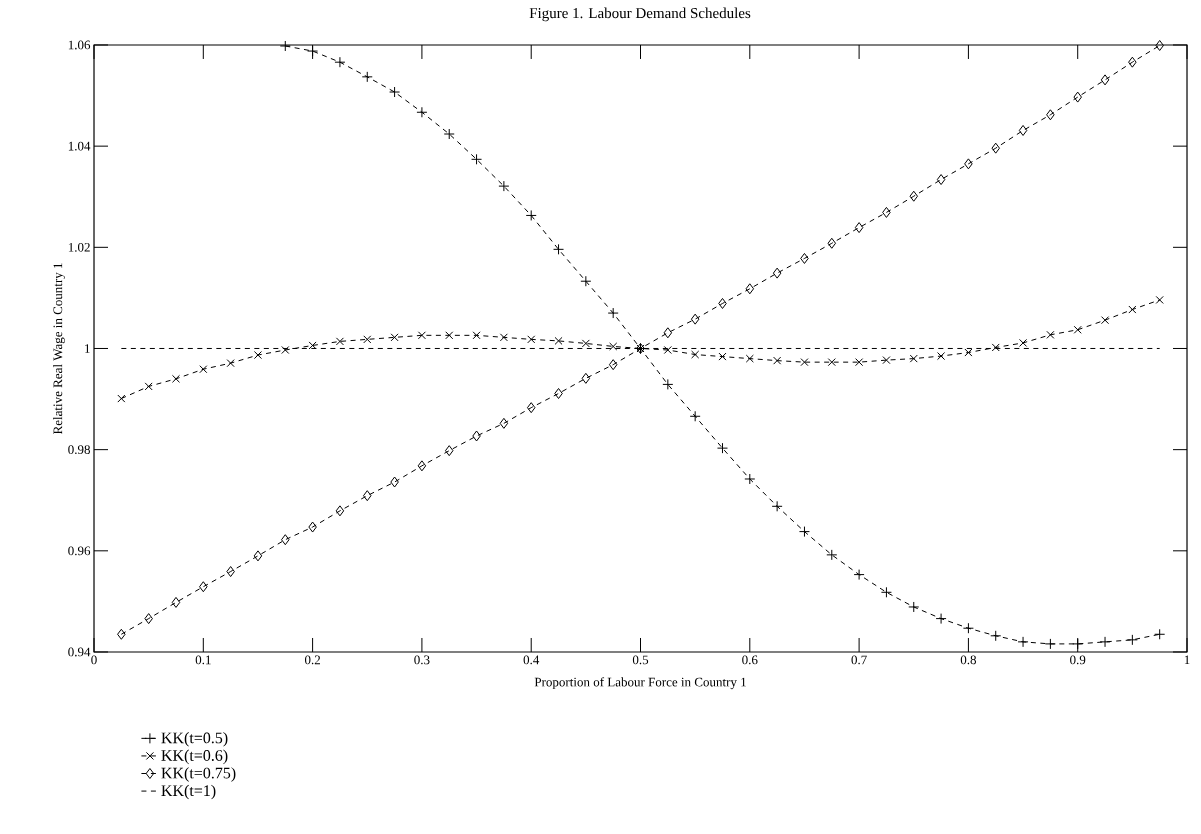 The width and height of the screenshot is (1201, 834). What do you see at coordinates (422, 660) in the screenshot?
I see `x-tick-label: 0.3` at bounding box center [422, 660].